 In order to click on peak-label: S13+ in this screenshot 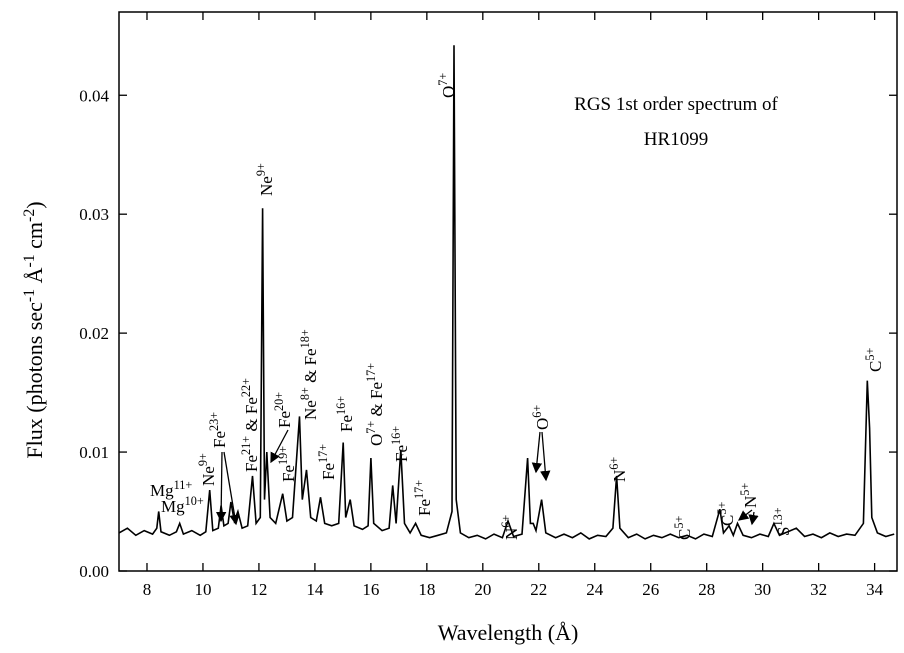, I will do `click(782, 521)`.